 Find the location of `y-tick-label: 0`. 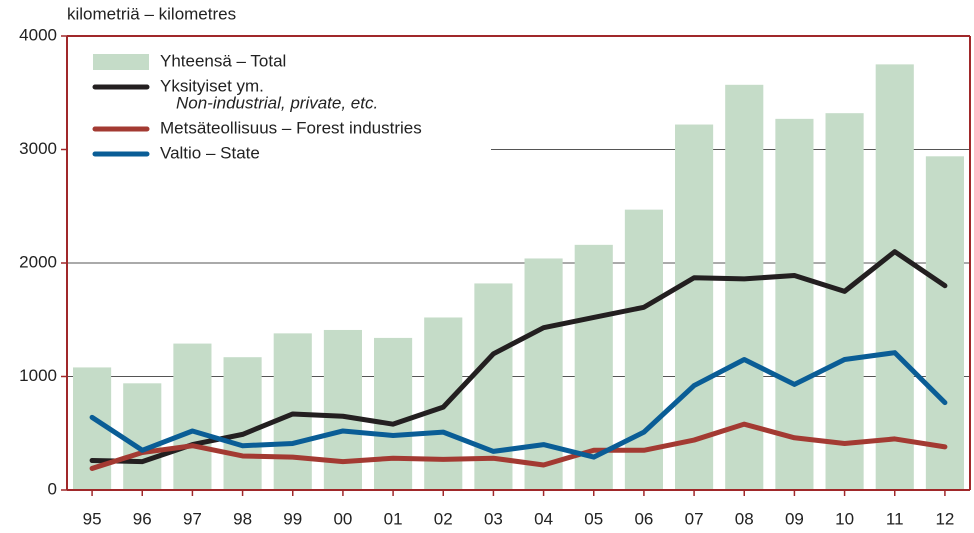

y-tick-label: 0 is located at coordinates (52, 488).